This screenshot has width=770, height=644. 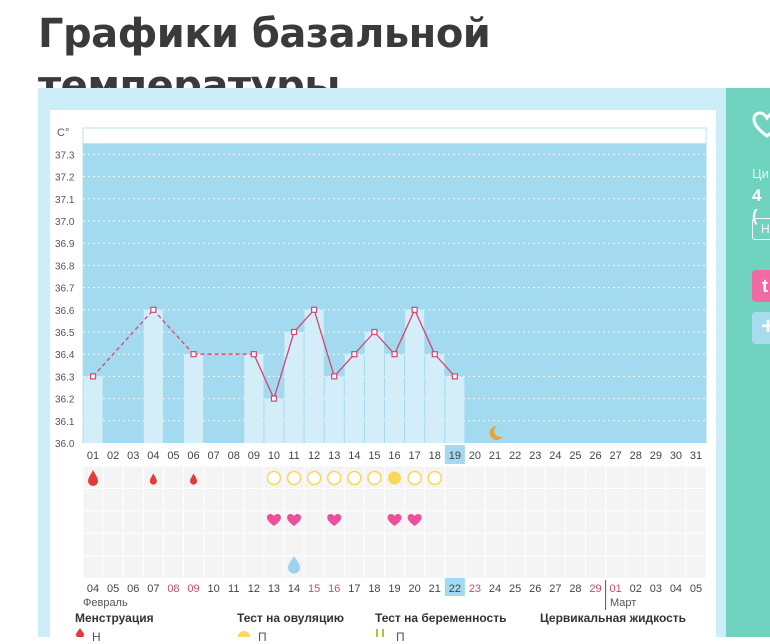 What do you see at coordinates (555, 589) in the screenshot?
I see `date-label: 27` at bounding box center [555, 589].